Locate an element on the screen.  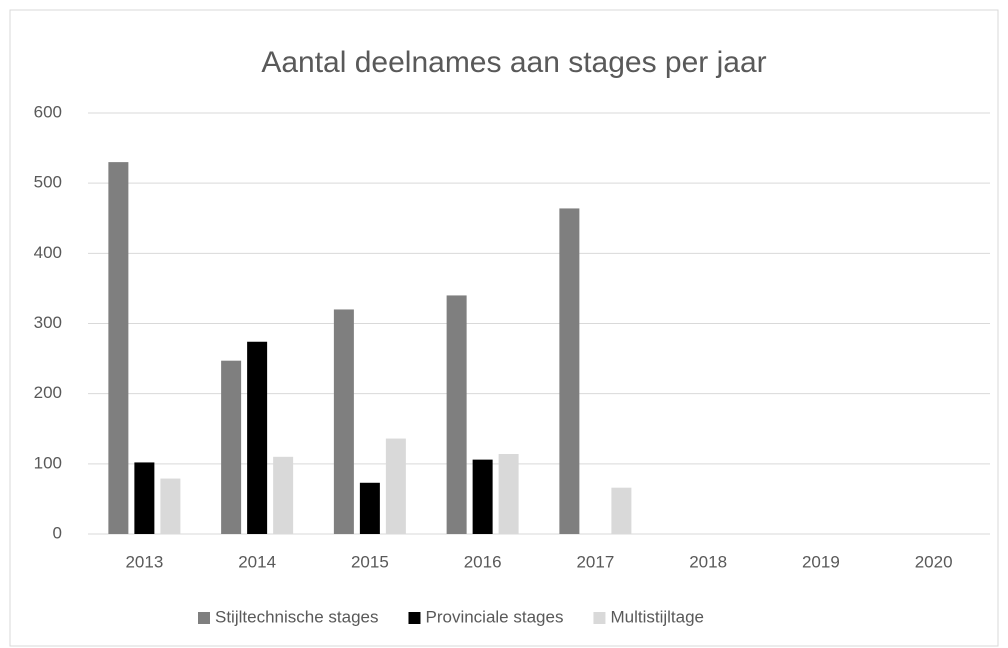
x-tick-label: 2016 is located at coordinates (483, 561).